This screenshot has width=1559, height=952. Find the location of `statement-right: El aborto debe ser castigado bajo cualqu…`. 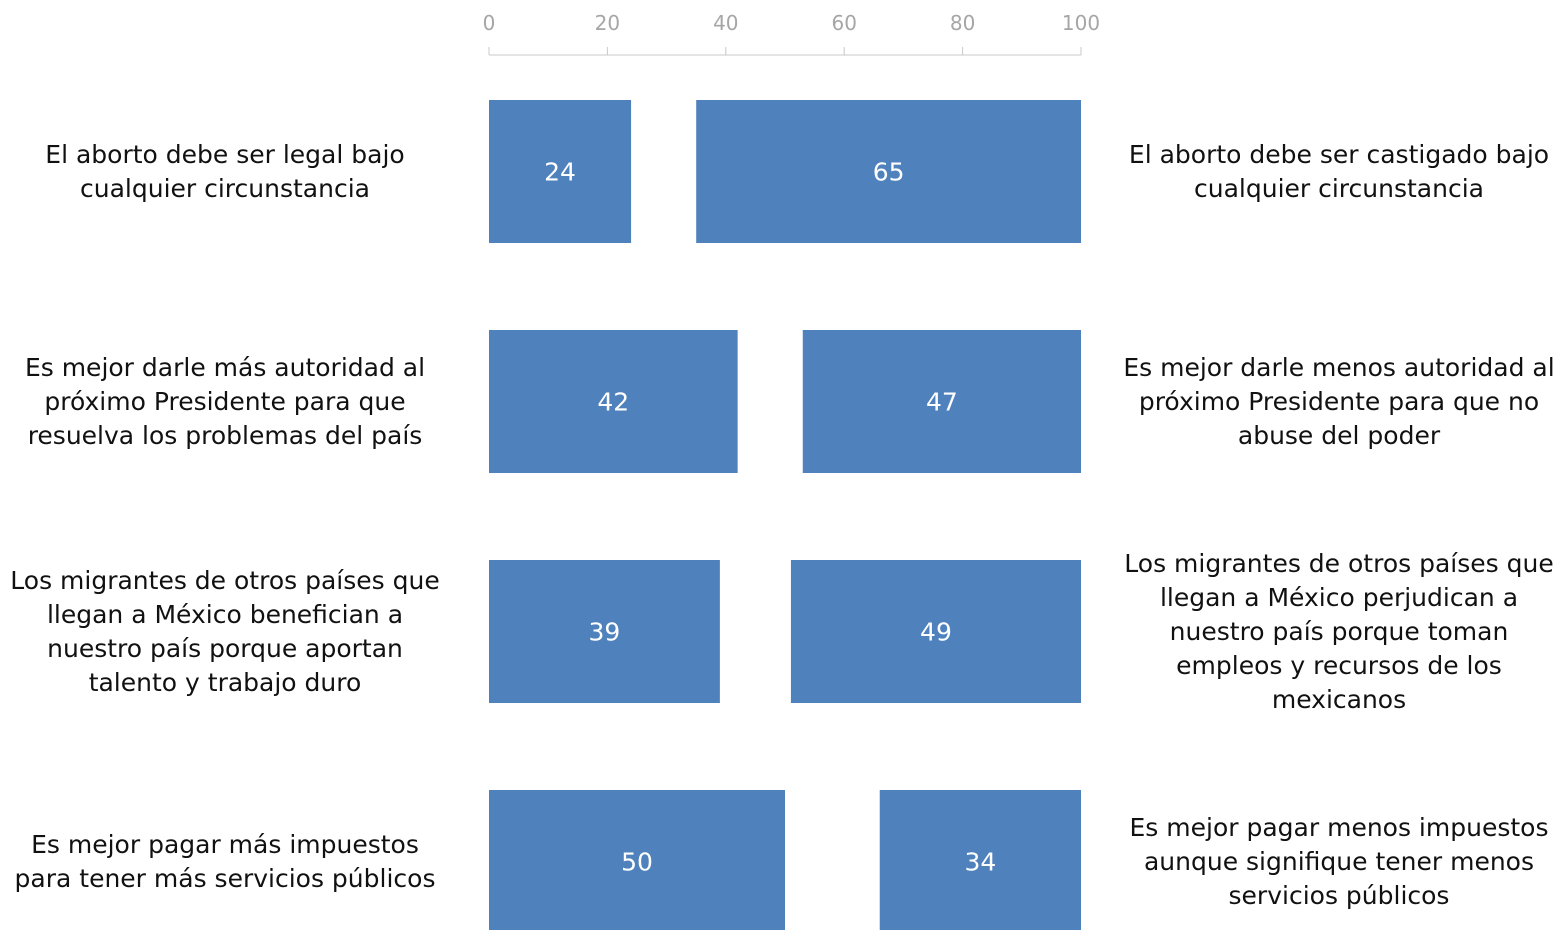

statement-right: El aborto debe ser castigado bajo cualqu… is located at coordinates (1339, 171).